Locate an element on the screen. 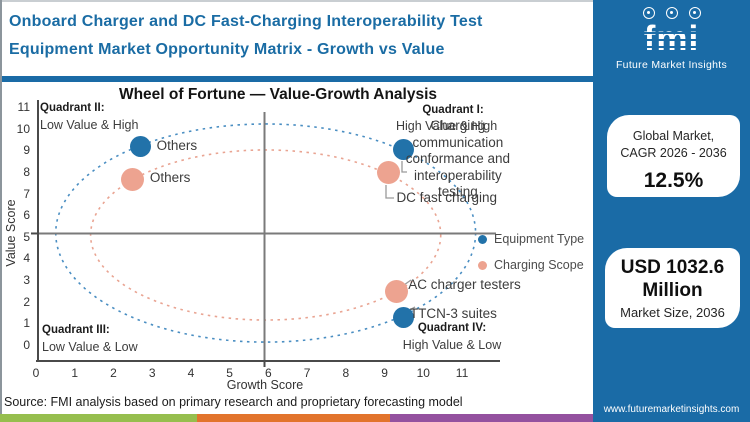  quadrant-3-name: Quadrant III: is located at coordinates (76, 330).